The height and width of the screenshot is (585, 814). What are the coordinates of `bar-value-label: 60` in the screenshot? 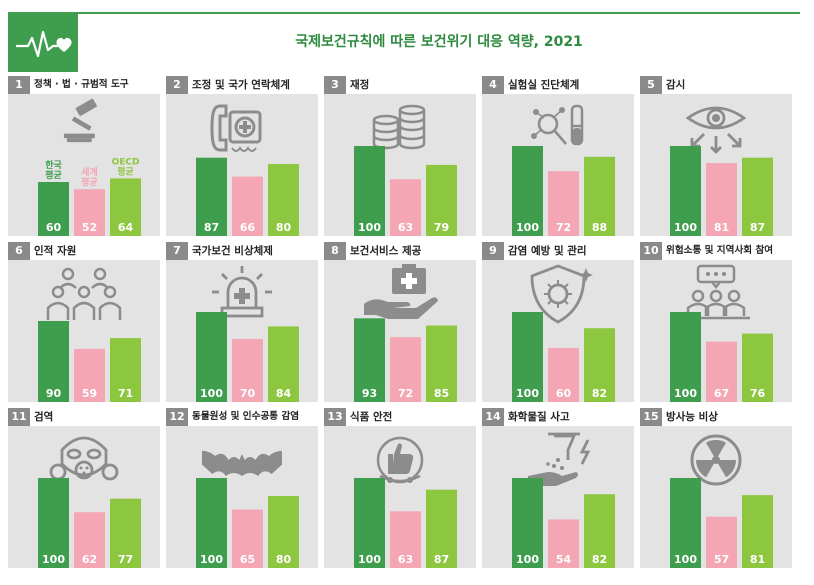 It's located at (564, 393).